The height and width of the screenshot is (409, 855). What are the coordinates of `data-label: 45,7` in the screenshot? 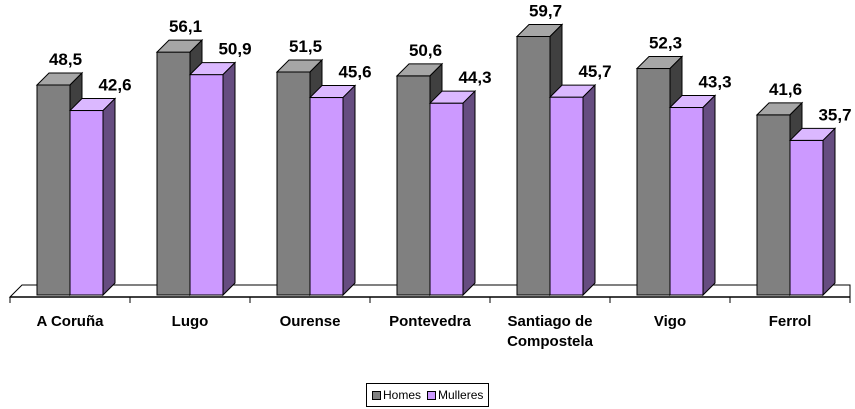 It's located at (594, 71).